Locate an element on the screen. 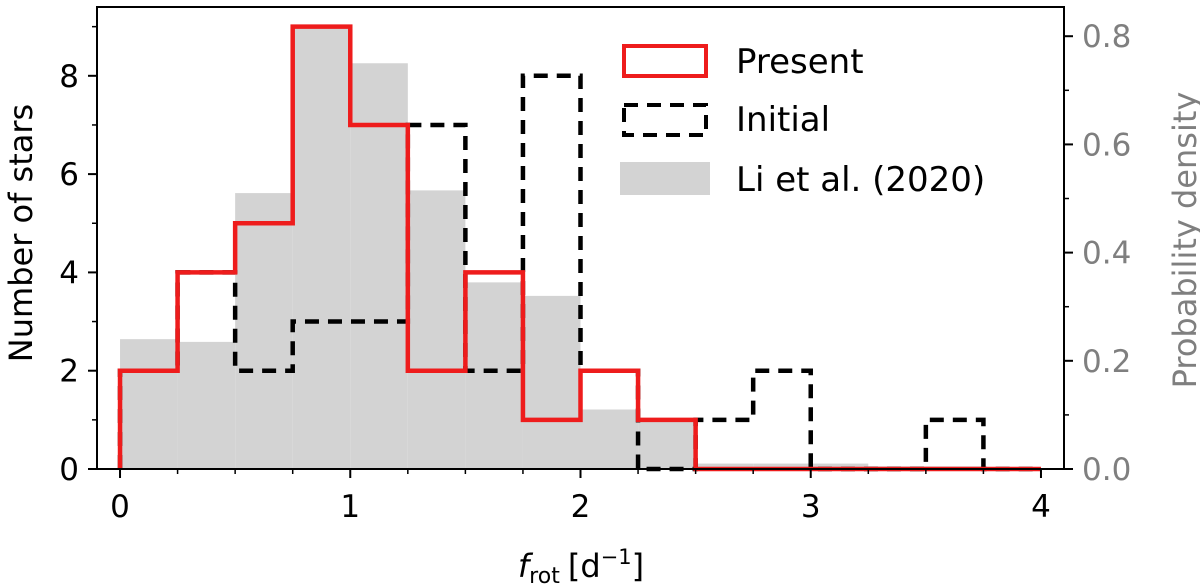 This screenshot has height=587, width=1200. legend-swatch-present is located at coordinates (665, 61).